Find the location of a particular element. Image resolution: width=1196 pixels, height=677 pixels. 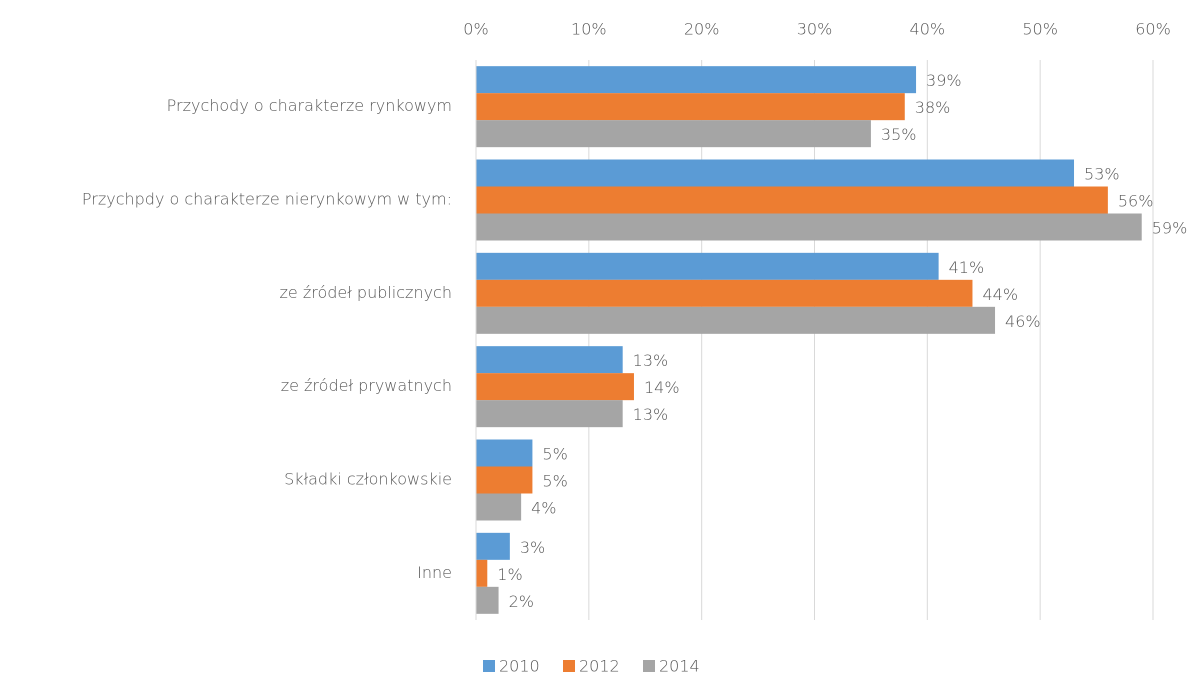

data-label: 35% is located at coordinates (899, 134).